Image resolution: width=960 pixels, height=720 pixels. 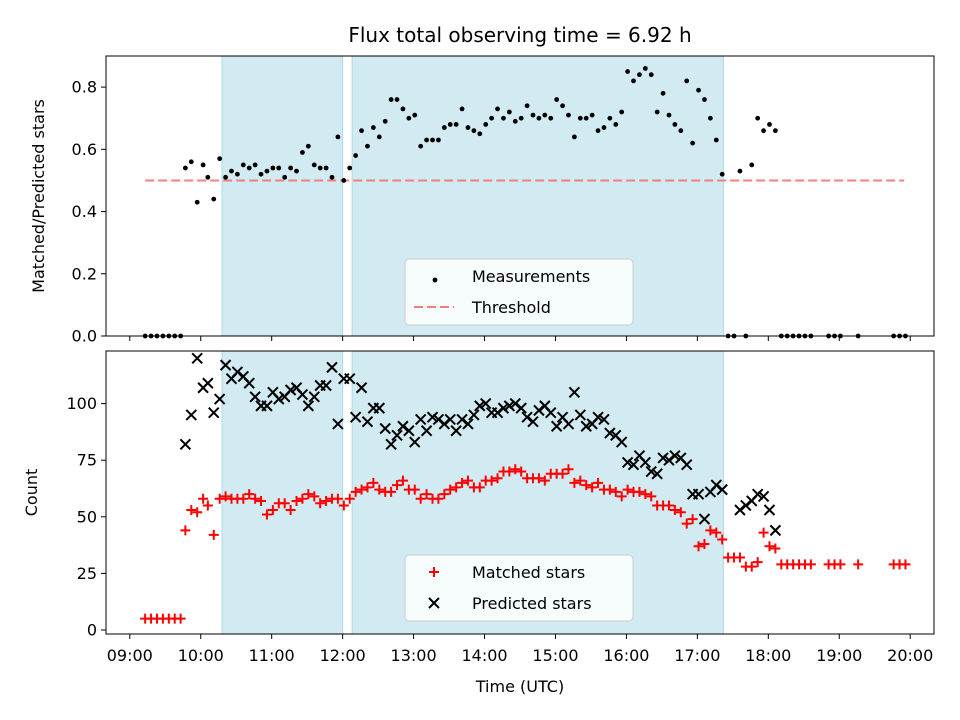 What do you see at coordinates (528, 572) in the screenshot?
I see `legend-label-0: Matched stars` at bounding box center [528, 572].